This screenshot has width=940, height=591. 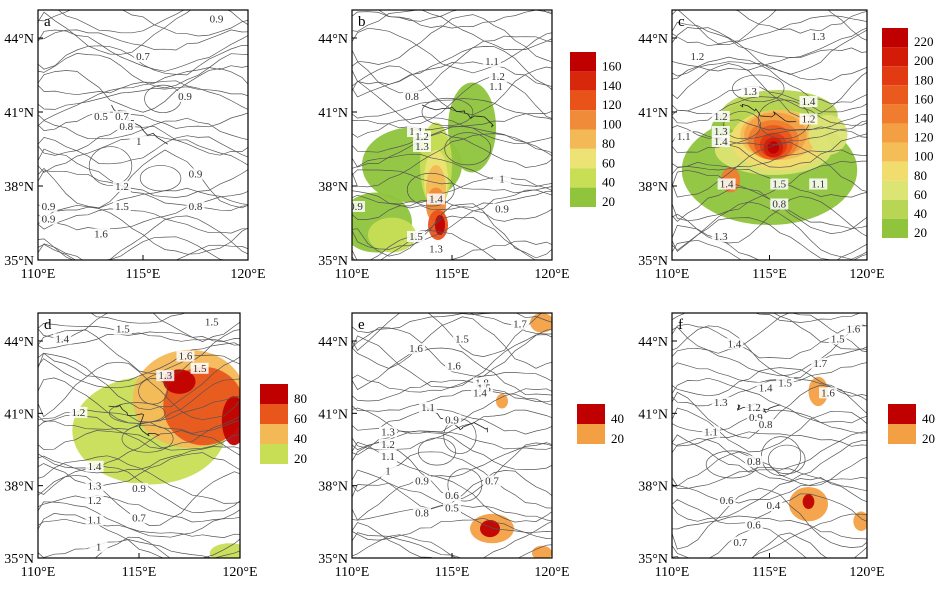 What do you see at coordinates (520, 325) in the screenshot?
I see `contour-label: 1.7` at bounding box center [520, 325].